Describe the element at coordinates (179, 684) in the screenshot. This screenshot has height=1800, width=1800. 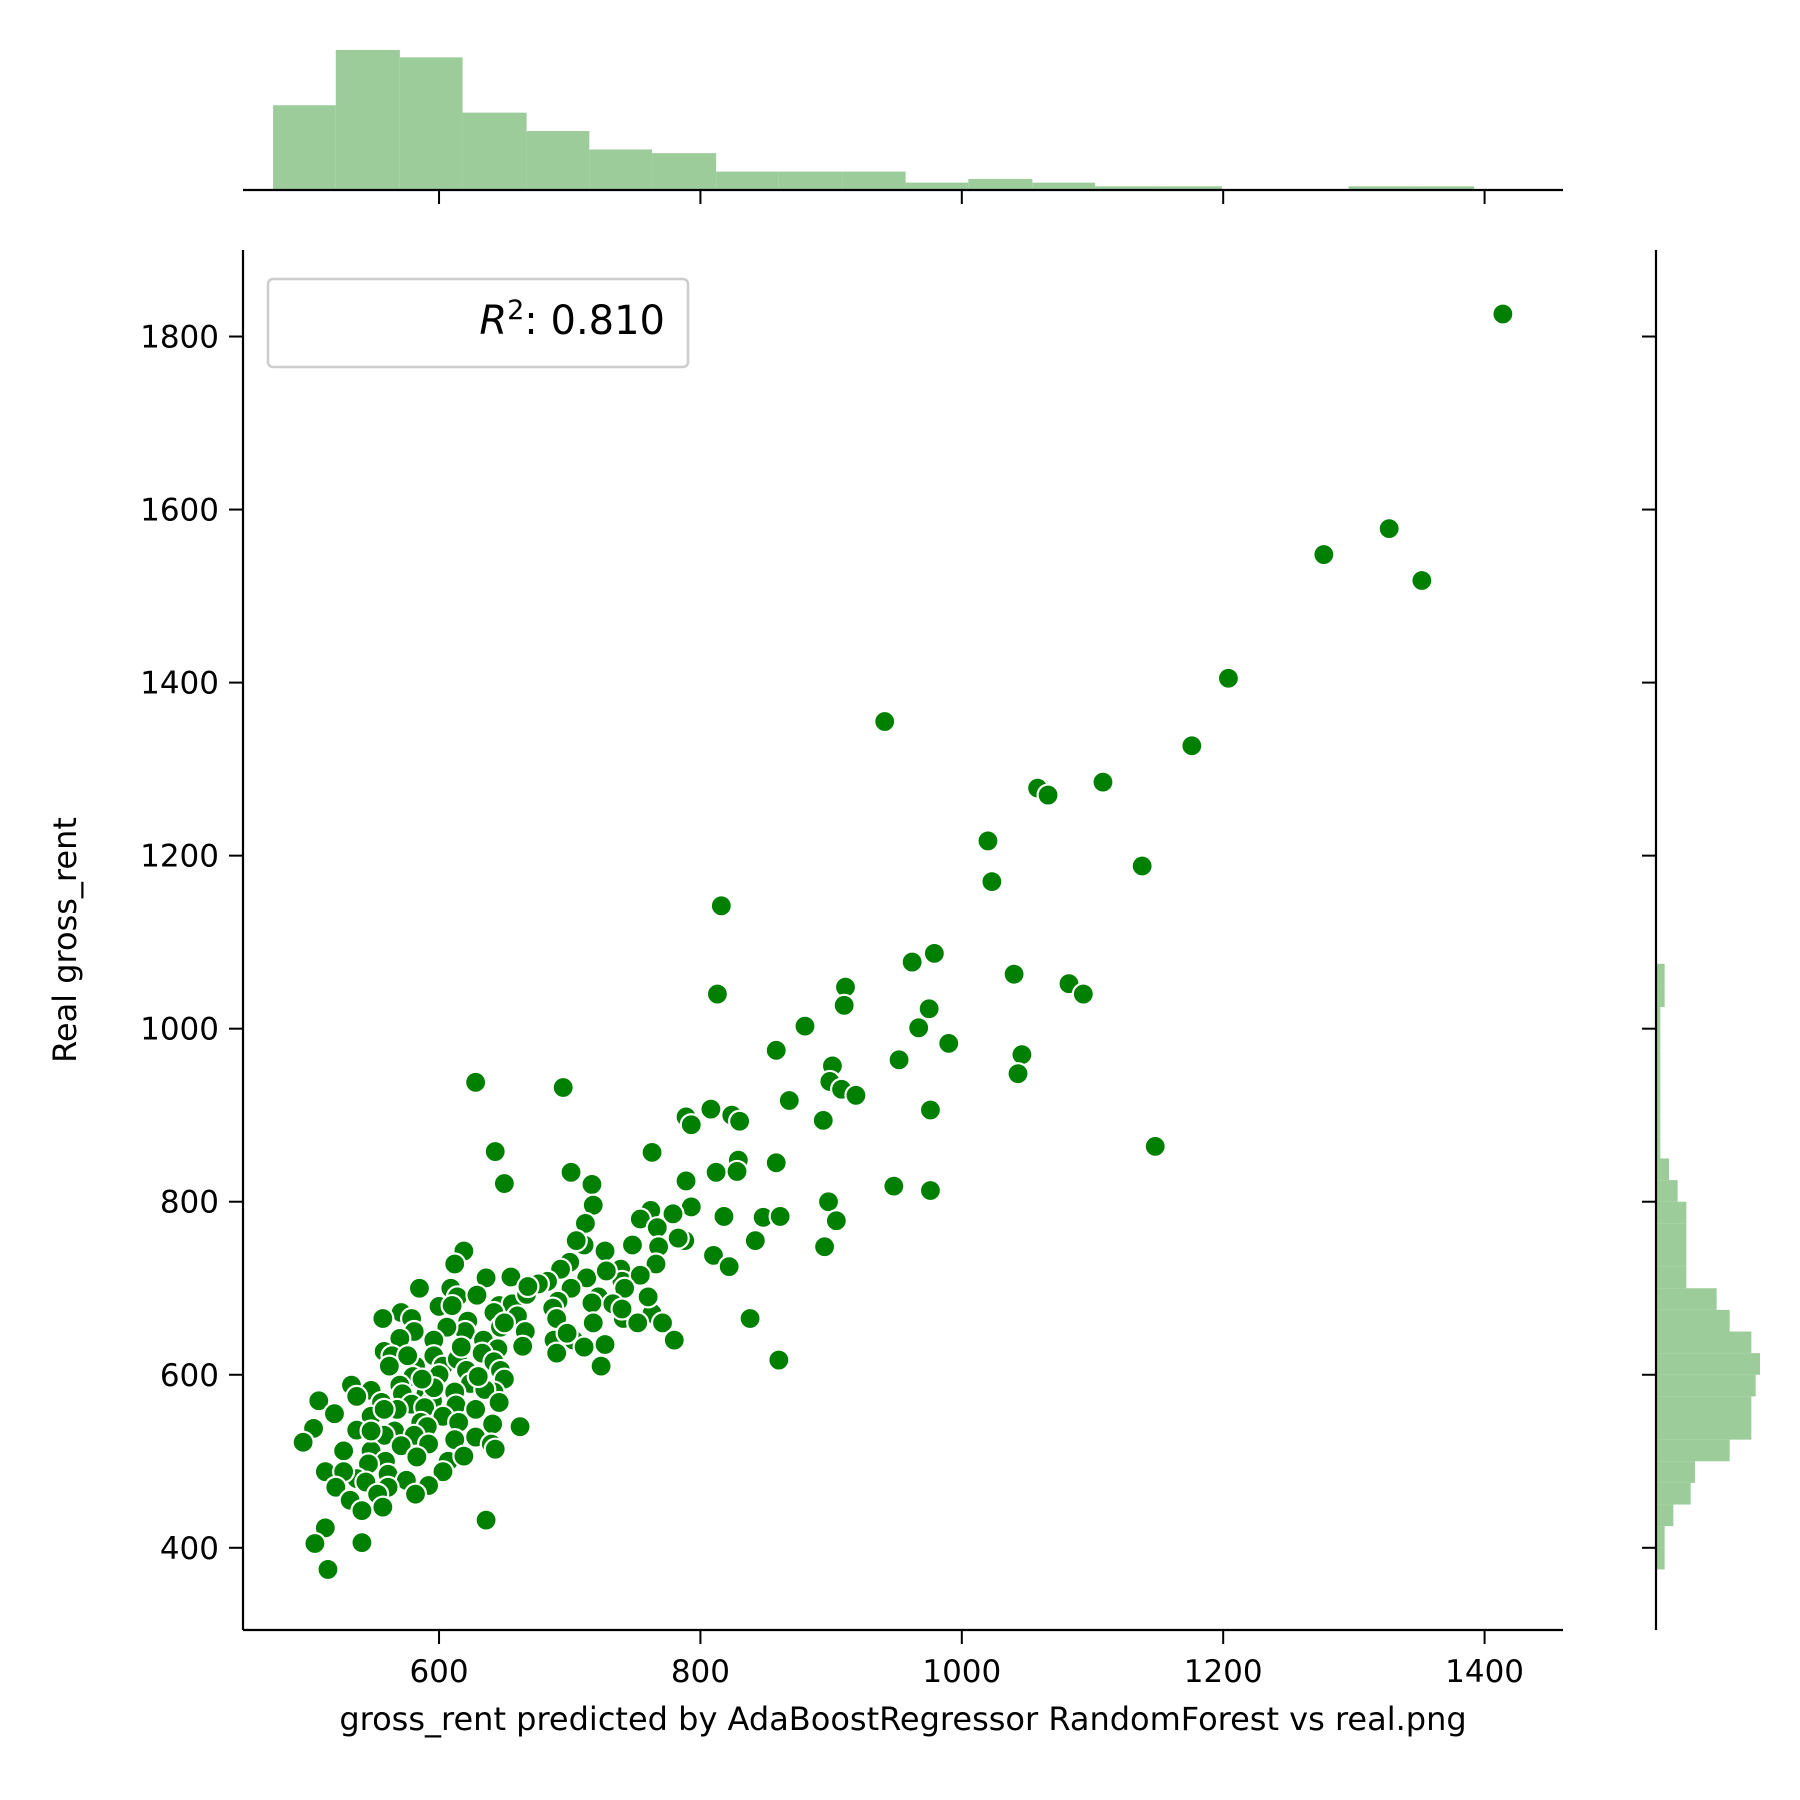
I see `y-tick-label: 1400` at that location.